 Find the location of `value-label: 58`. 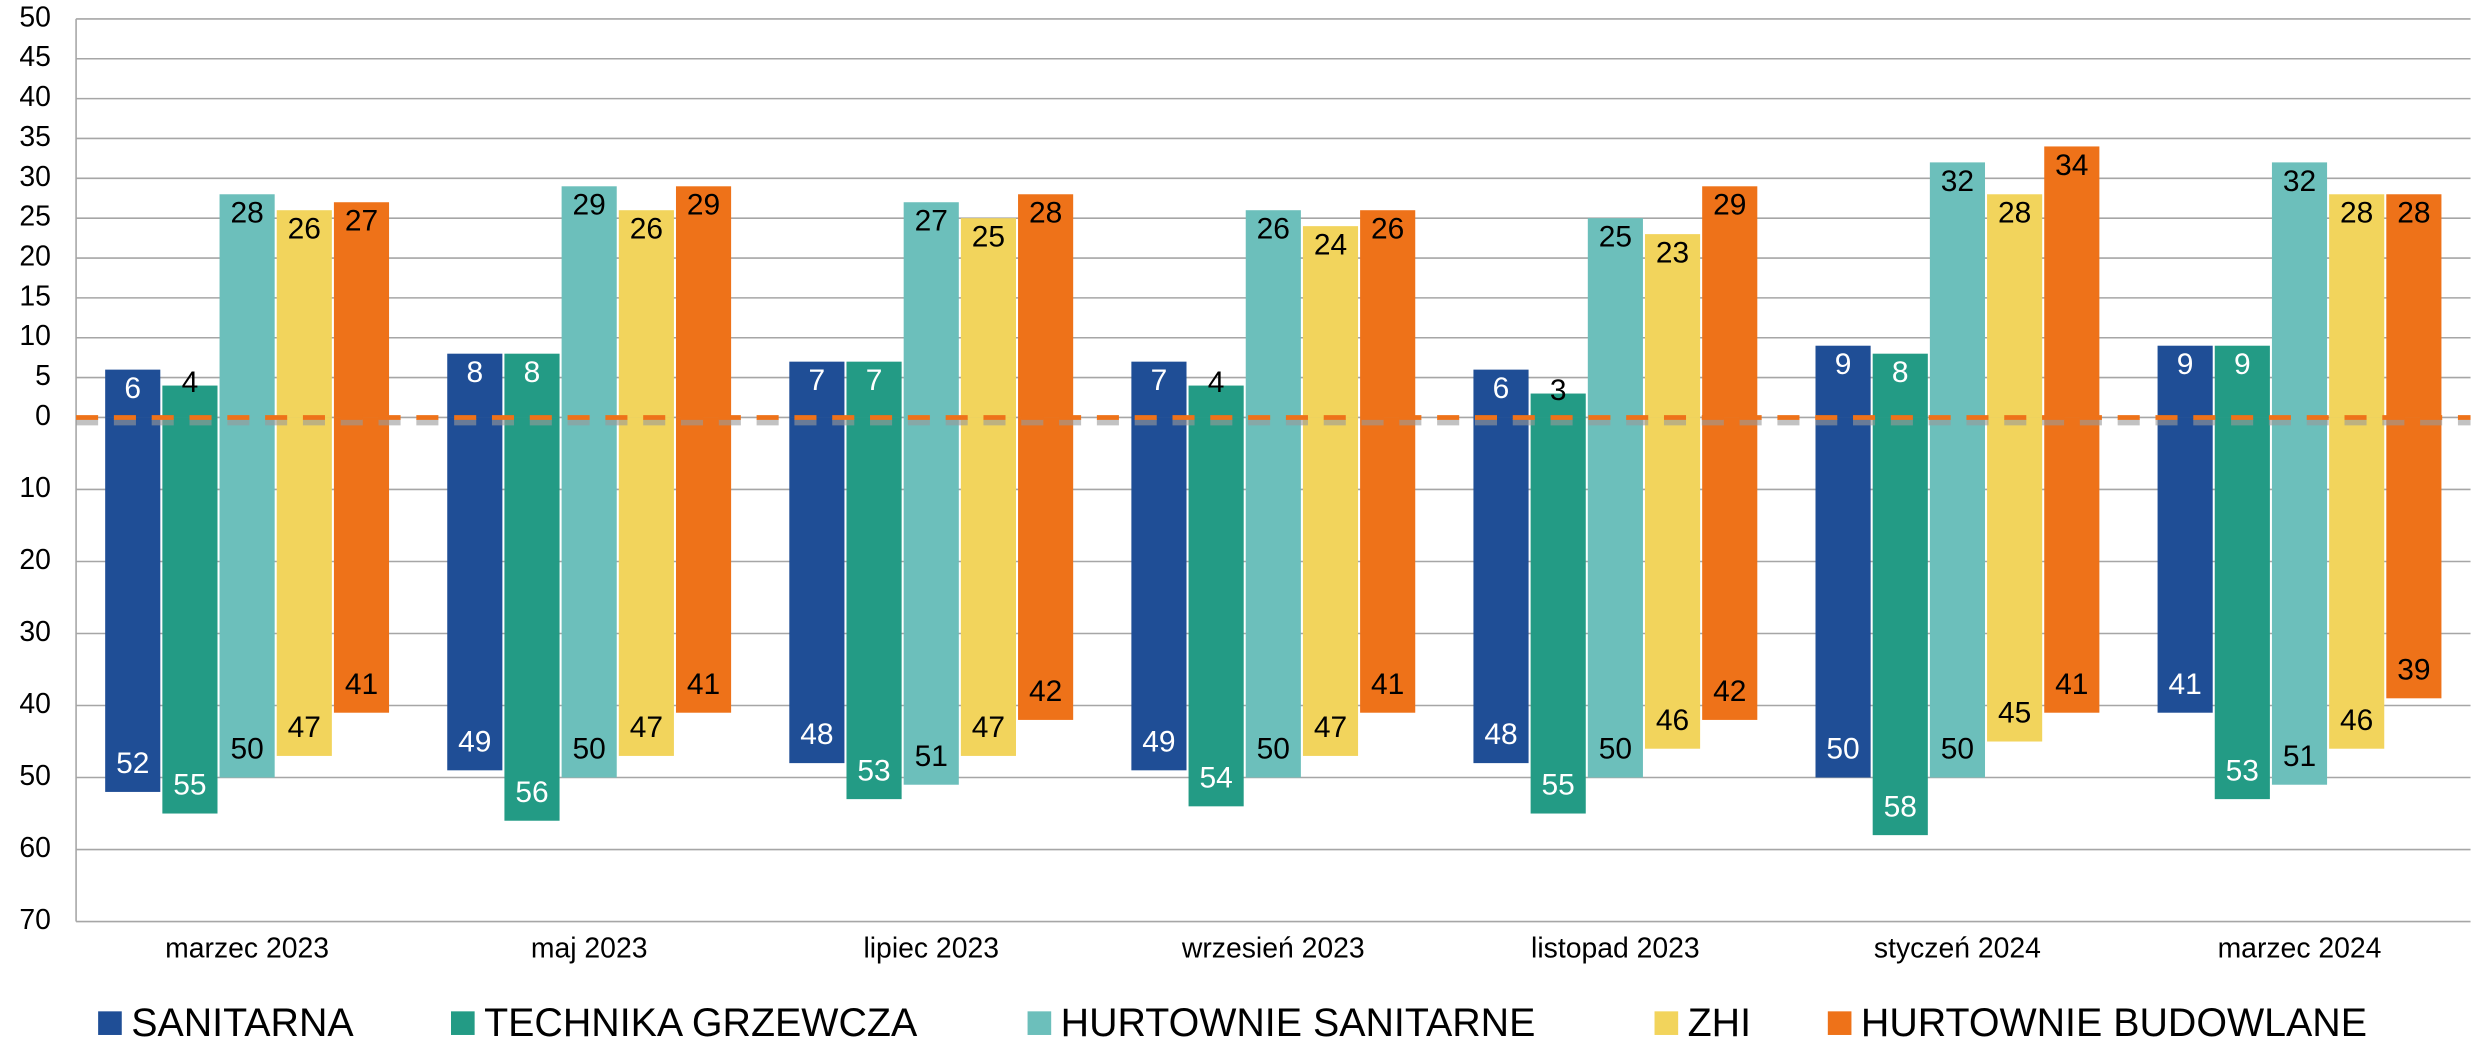

value-label: 58 is located at coordinates (1900, 806).